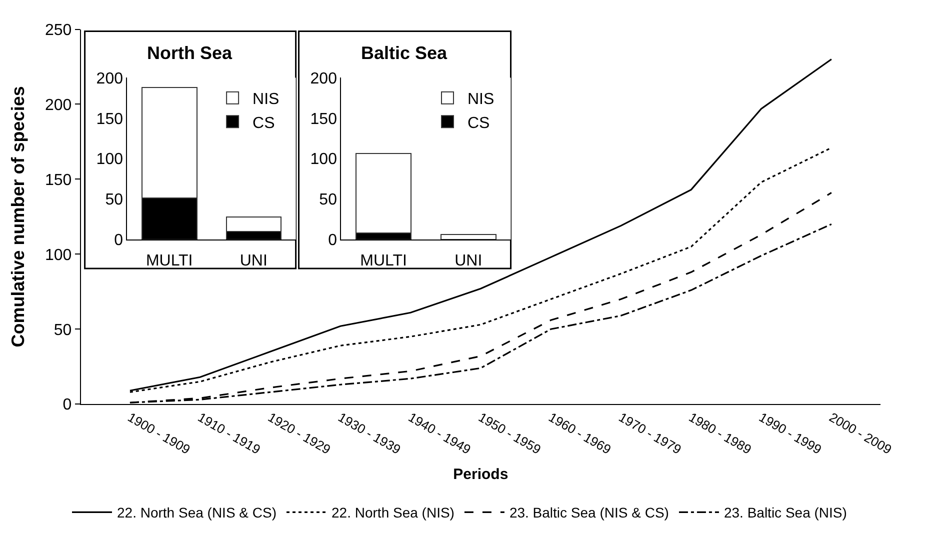  What do you see at coordinates (860, 433) in the screenshot?
I see `x-tick-label: 2000 - 2009` at bounding box center [860, 433].